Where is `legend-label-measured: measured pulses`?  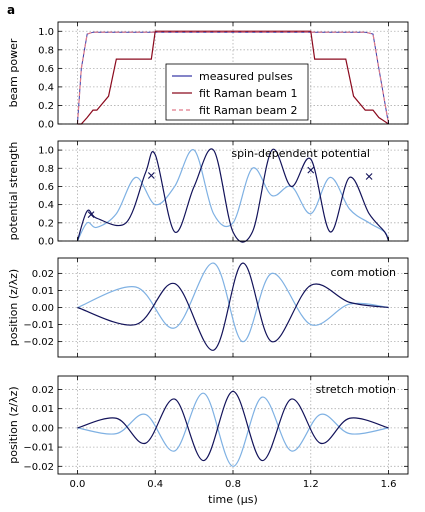
legend-label-measured: measured pulses is located at coordinates (246, 76).